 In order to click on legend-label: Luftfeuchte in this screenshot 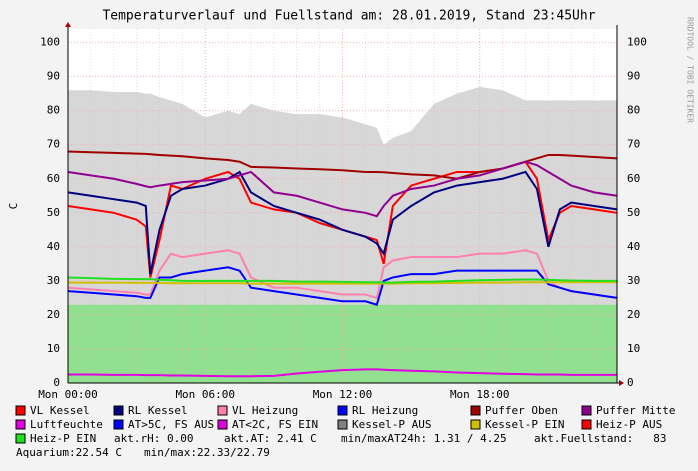, I will do `click(66, 424)`.